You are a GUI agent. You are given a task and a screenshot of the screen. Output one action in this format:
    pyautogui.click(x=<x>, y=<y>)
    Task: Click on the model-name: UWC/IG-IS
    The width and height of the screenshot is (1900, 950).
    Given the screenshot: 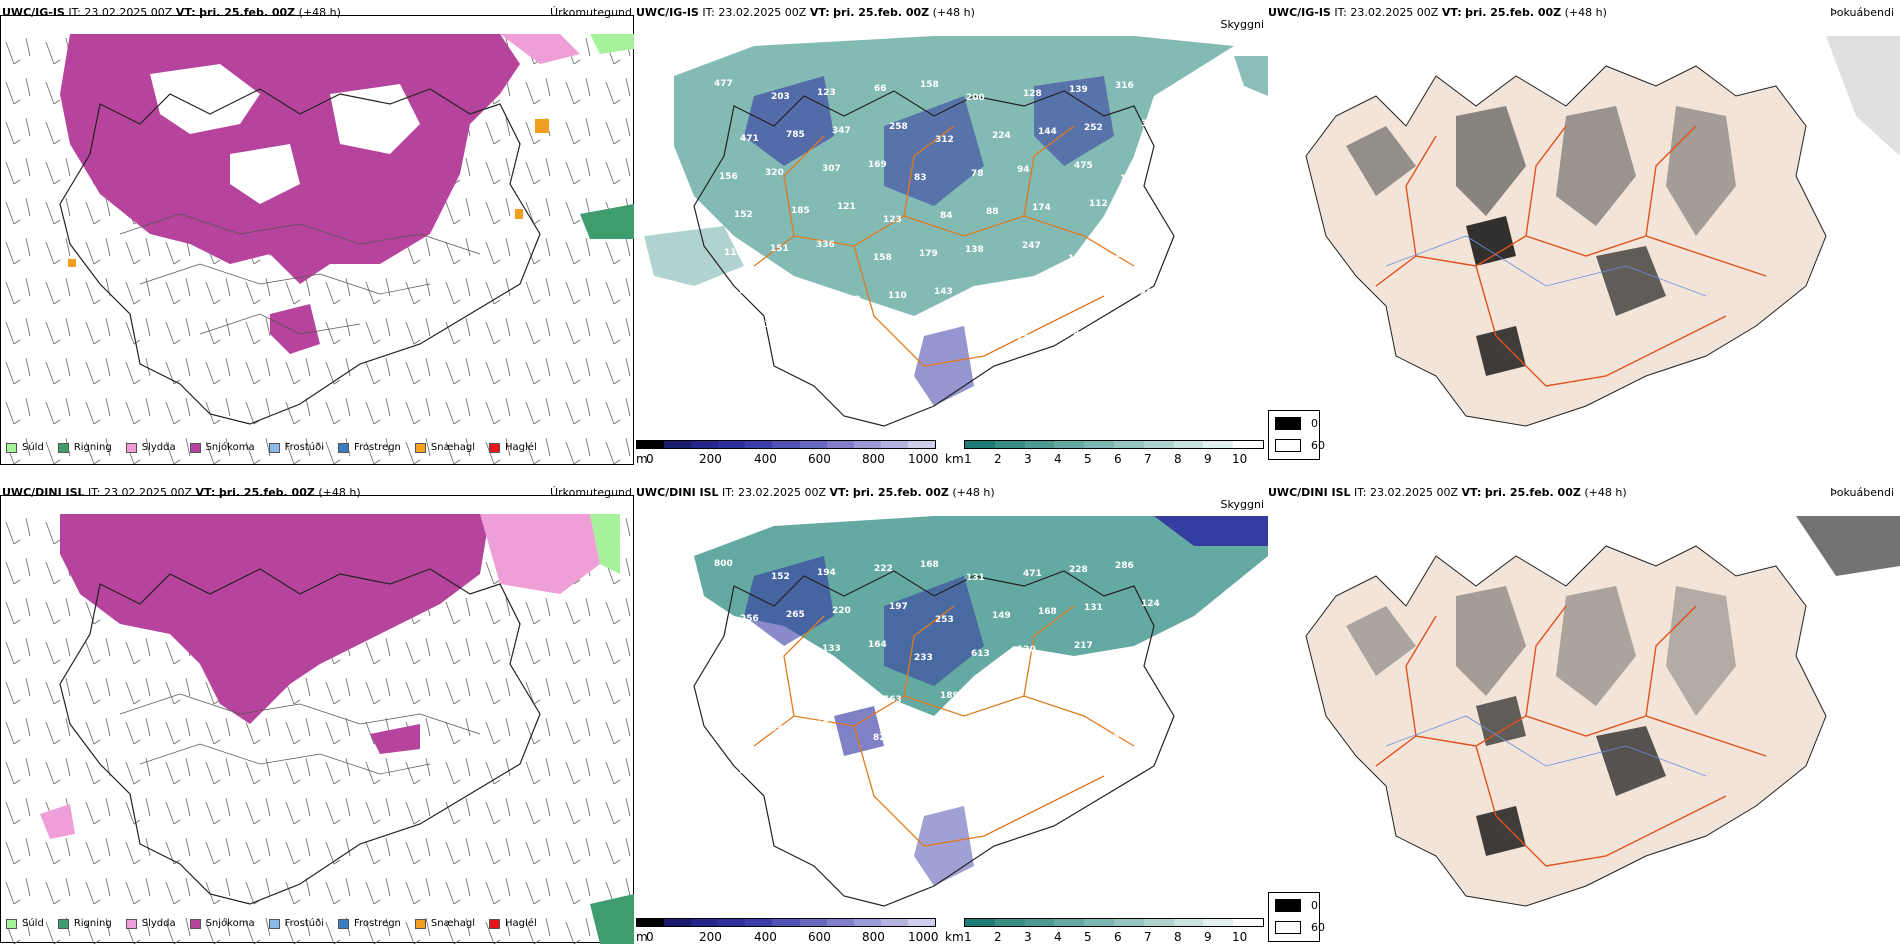 What is the action you would take?
    pyautogui.click(x=33, y=12)
    